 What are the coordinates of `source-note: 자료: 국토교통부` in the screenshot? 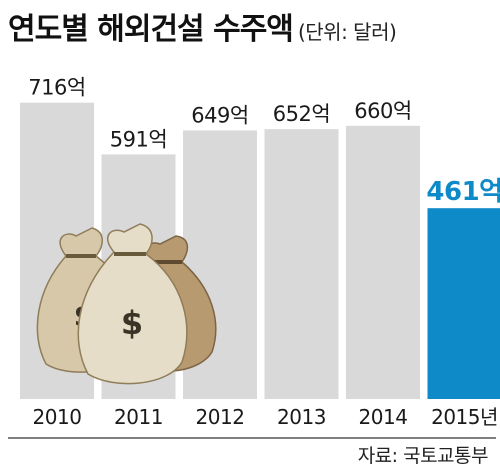 It's located at (423, 456).